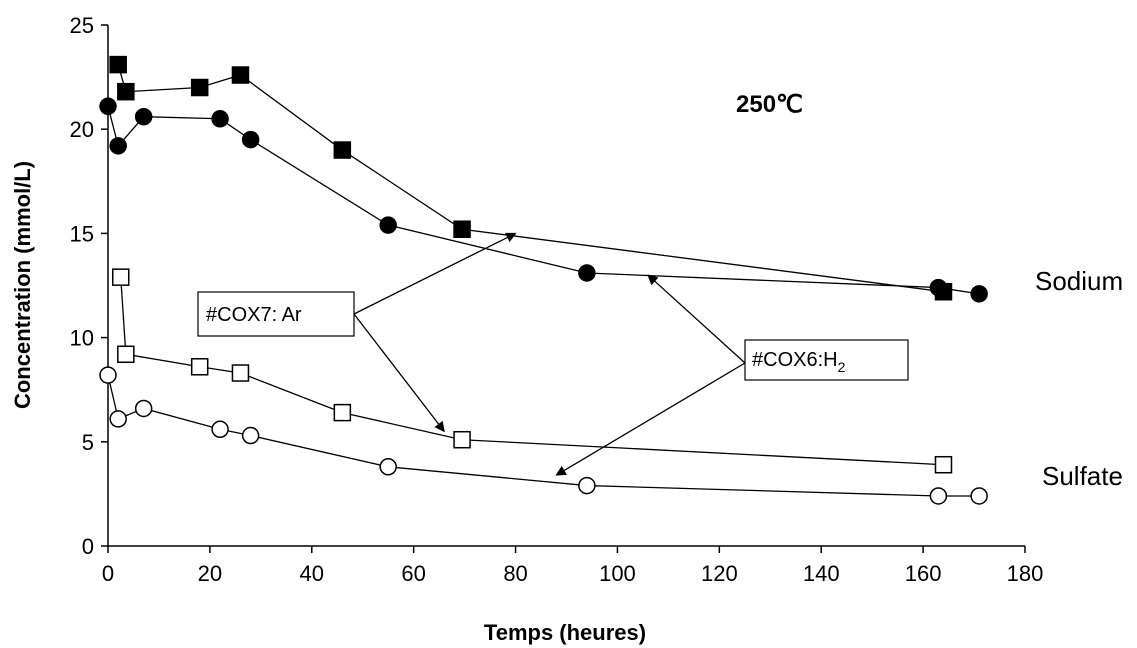 Image resolution: width=1137 pixels, height=648 pixels. I want to click on x-tick-label: 120, so click(719, 573).